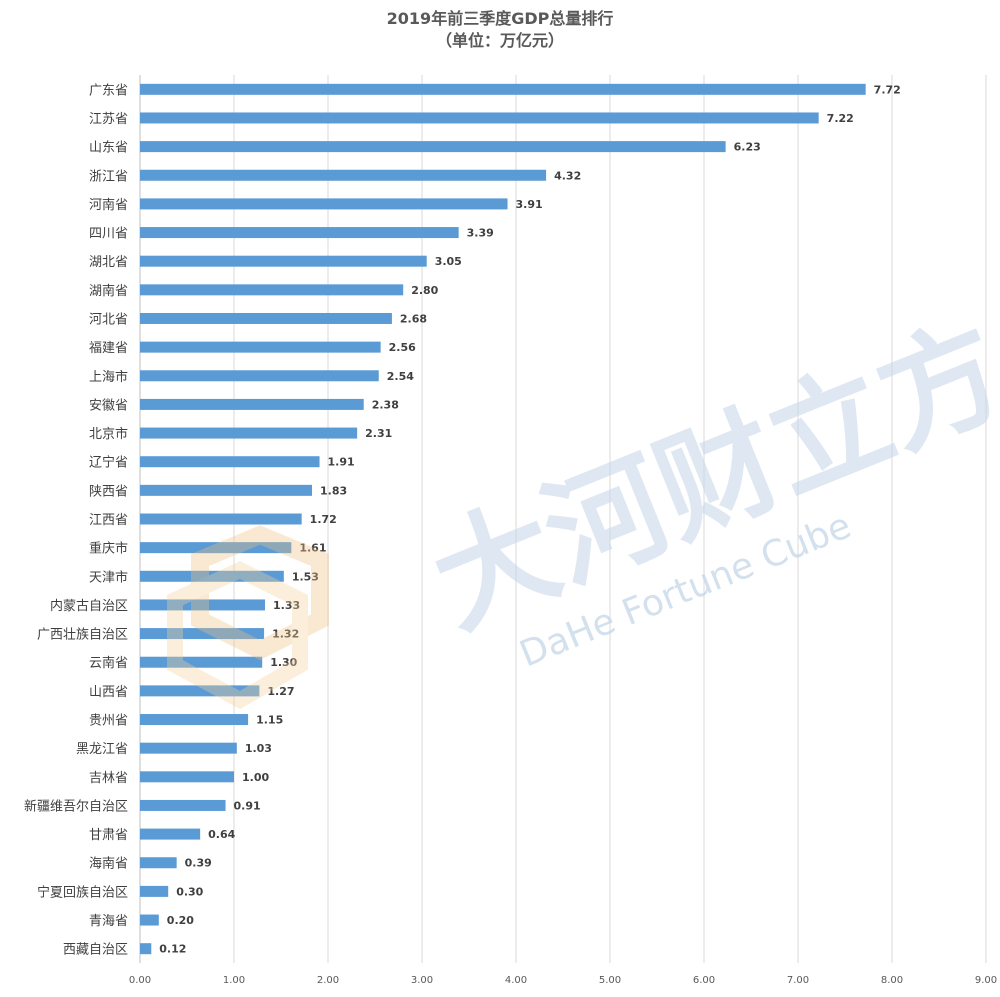 The height and width of the screenshot is (997, 1000). I want to click on data-label: 1.30, so click(283, 662).